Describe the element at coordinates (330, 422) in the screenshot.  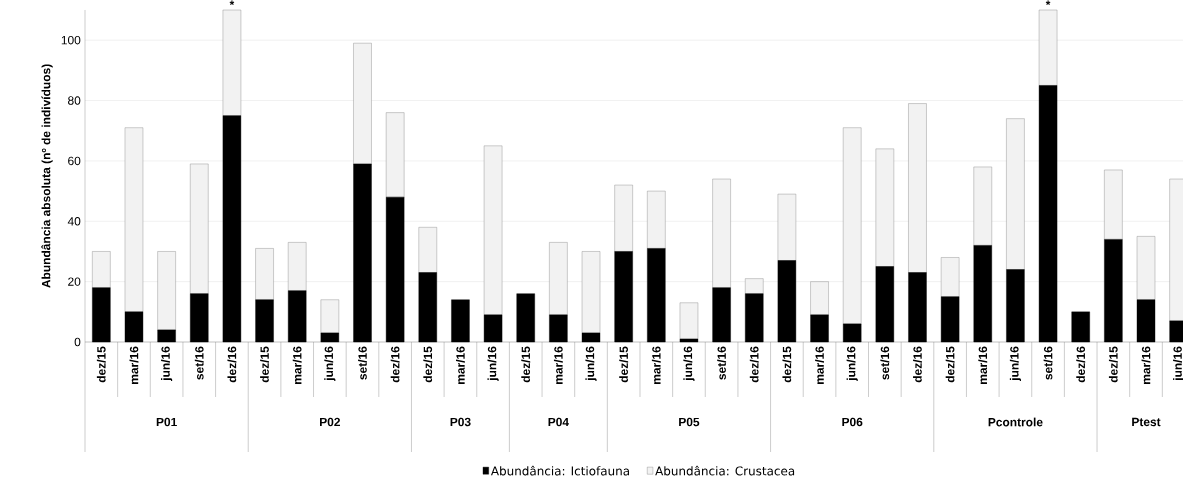
I see `text: P02` at that location.